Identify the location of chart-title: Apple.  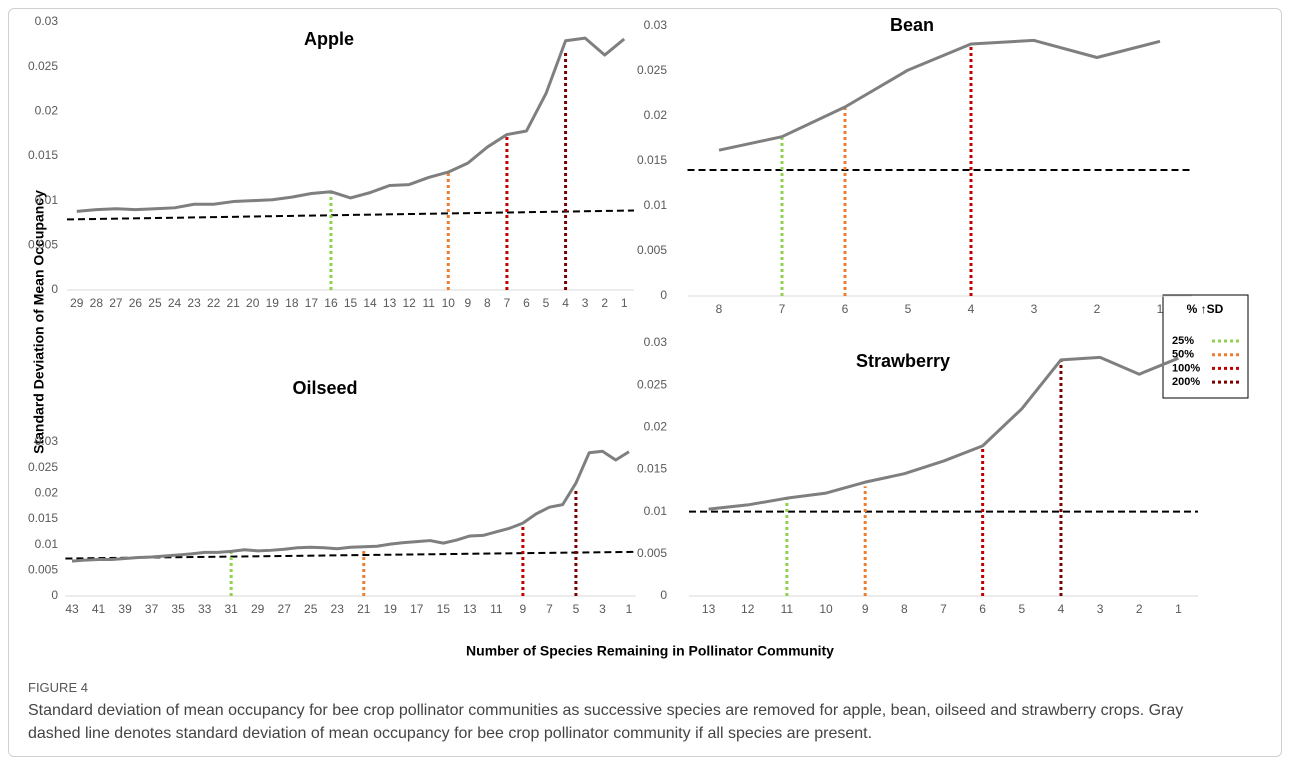
(329, 39).